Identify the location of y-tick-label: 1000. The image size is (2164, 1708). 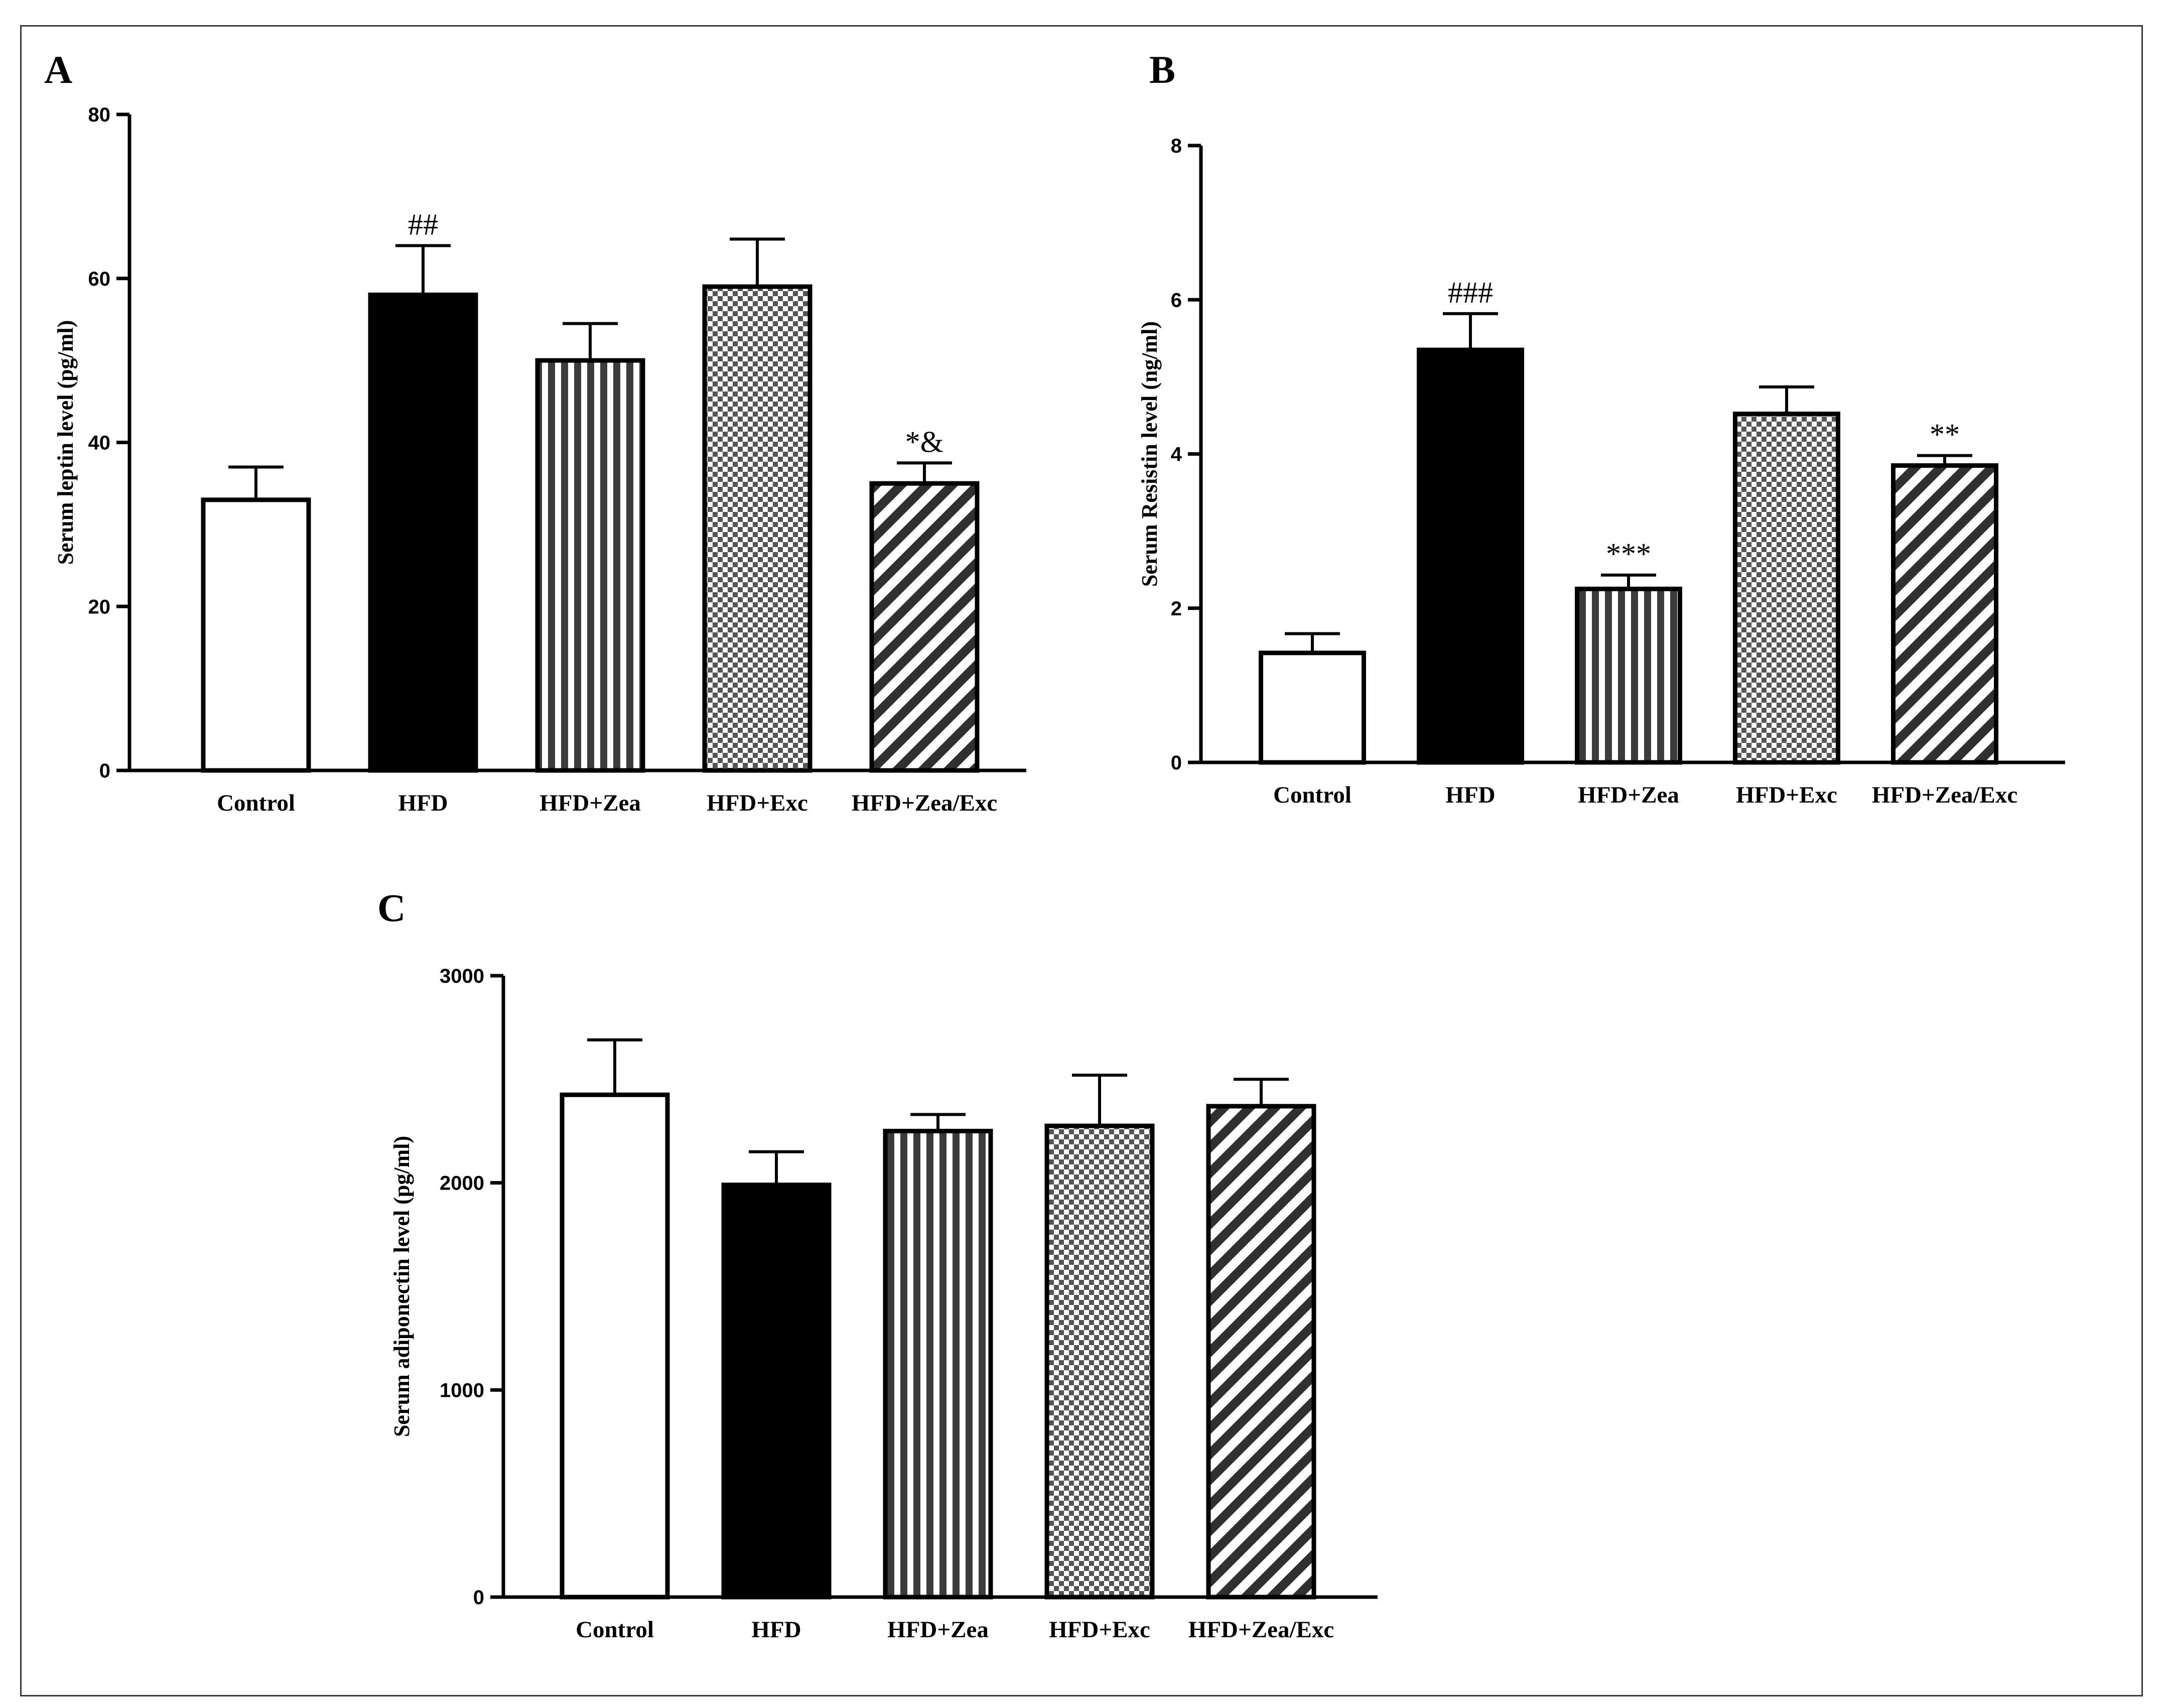
(462, 1390).